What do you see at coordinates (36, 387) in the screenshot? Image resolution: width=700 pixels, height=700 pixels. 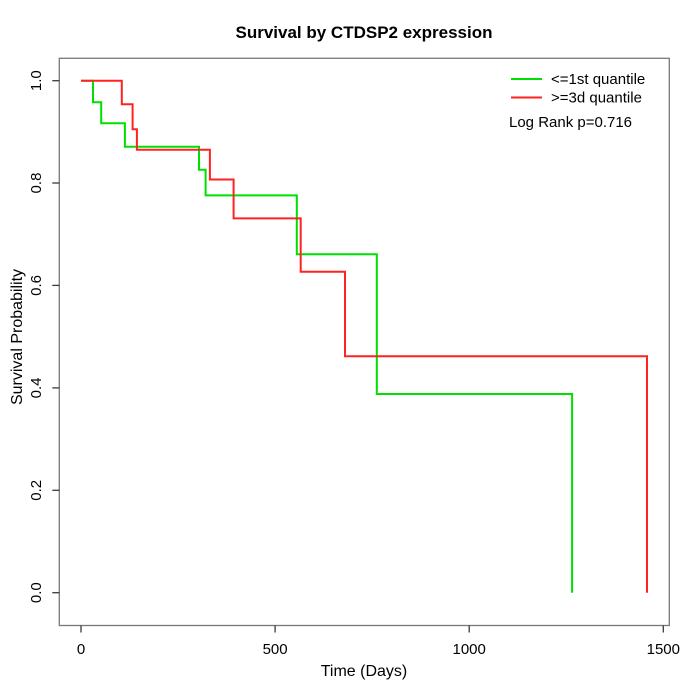 I see `y-tick-label-0.4: 0.4` at bounding box center [36, 387].